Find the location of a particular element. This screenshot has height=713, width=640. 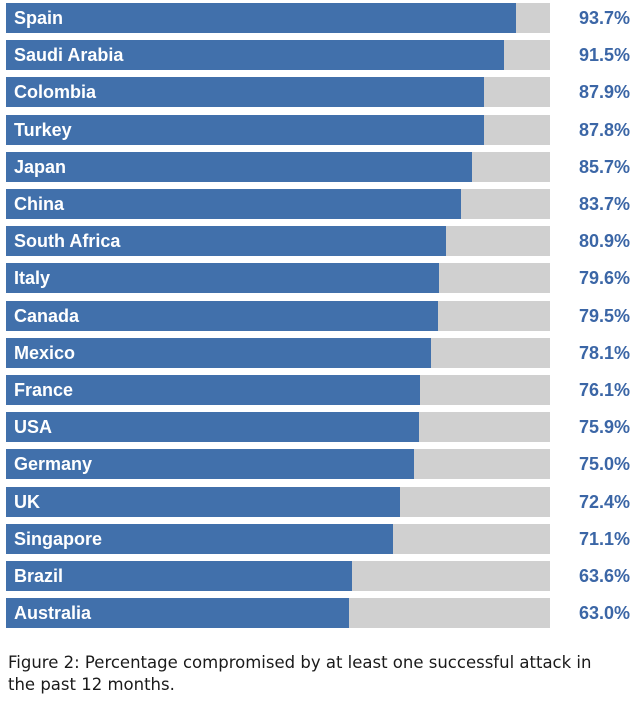

bar-row: USA 75.9% is located at coordinates (323, 427).